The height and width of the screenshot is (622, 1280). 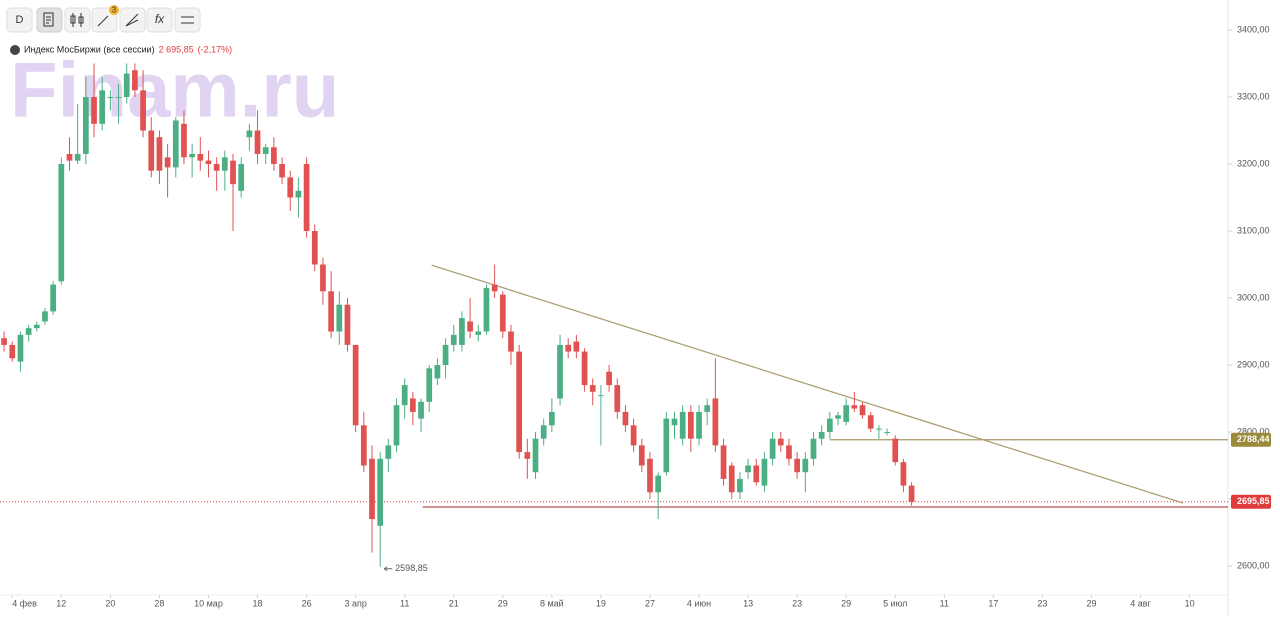 I want to click on badge, so click(x=114, y=10).